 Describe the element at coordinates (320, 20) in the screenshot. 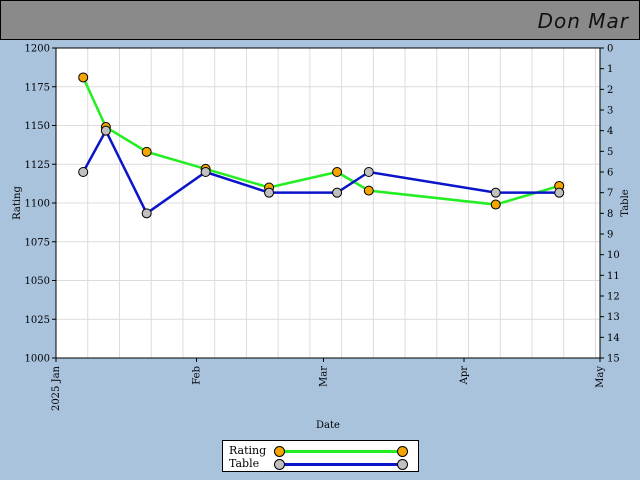

I see `header-bar: Don Mar` at that location.